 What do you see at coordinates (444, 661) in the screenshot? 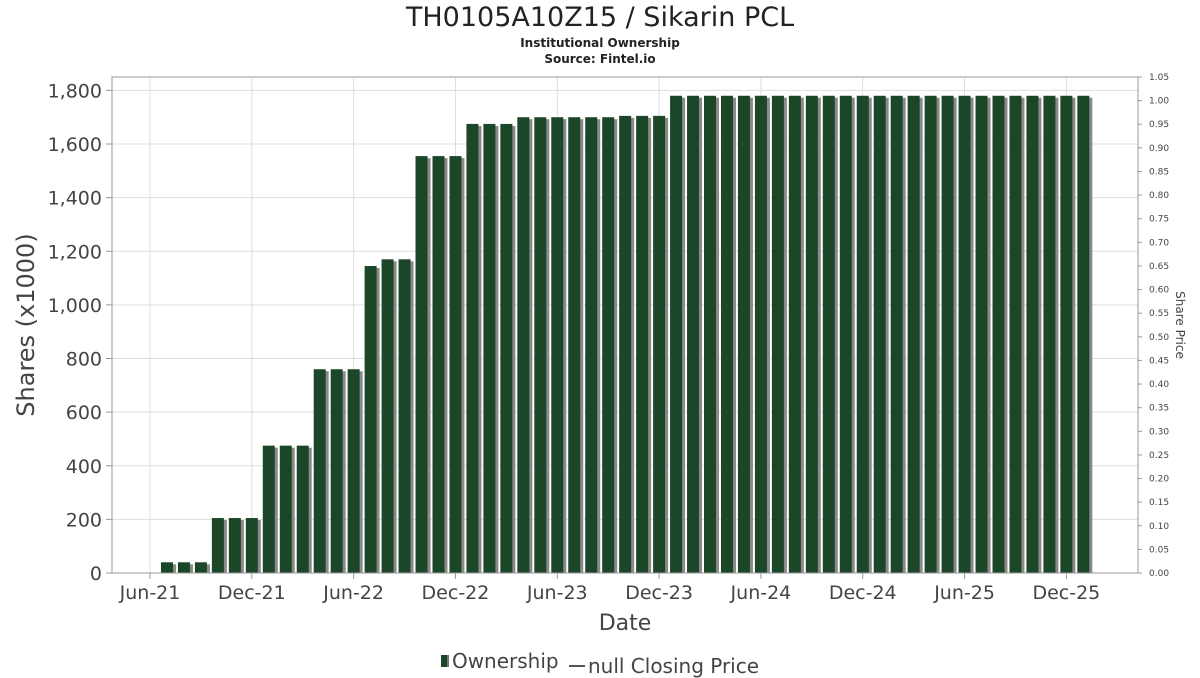
I see `ownership-swatch-icon` at bounding box center [444, 661].